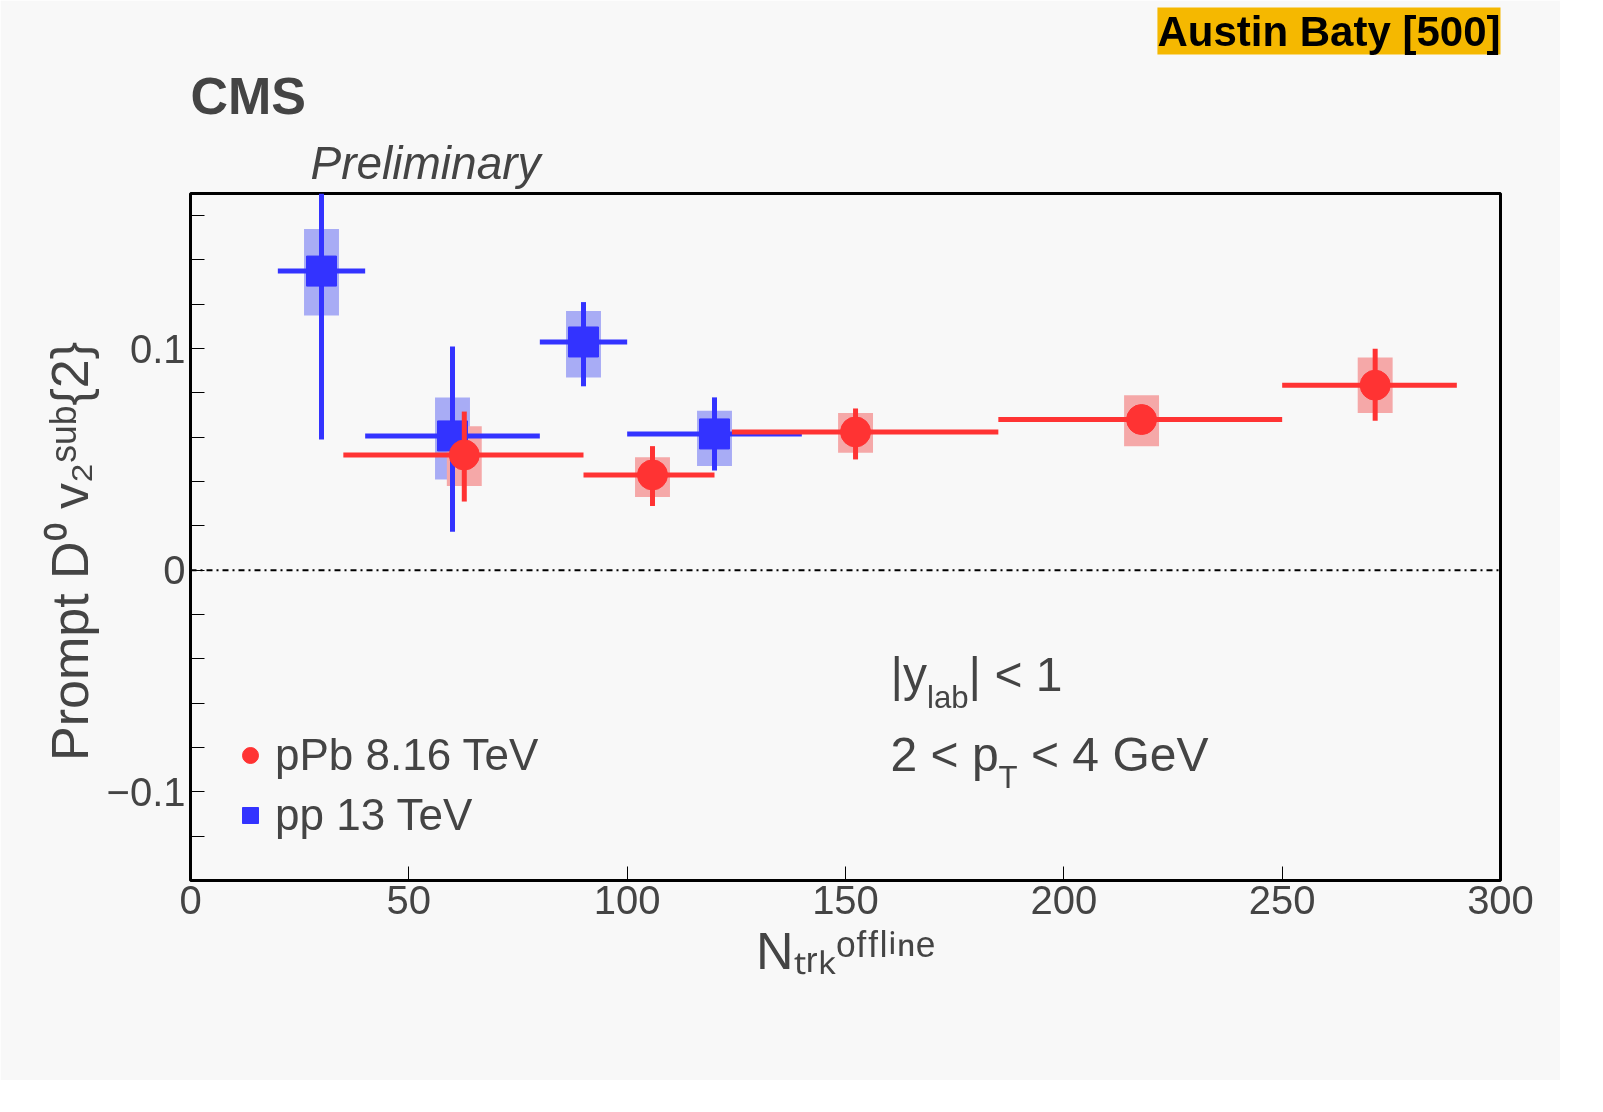 The width and height of the screenshot is (1603, 1112). Describe the element at coordinates (374, 815) in the screenshot. I see `legend-label: pp 13 TeV` at that location.